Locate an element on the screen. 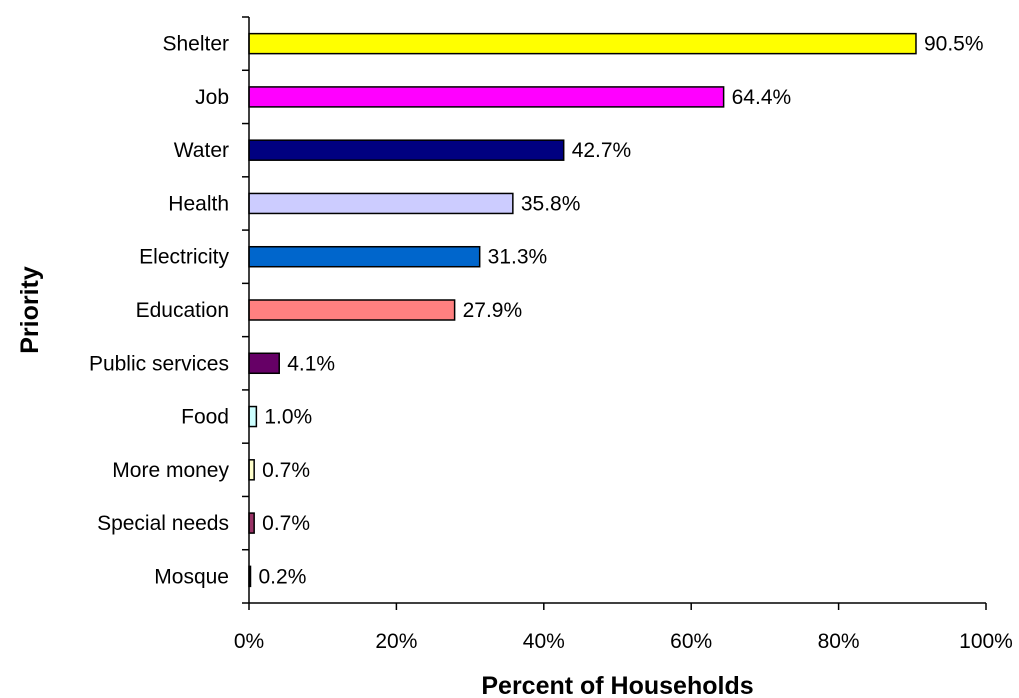 This screenshot has width=1019, height=698. x-tick-label: 20% is located at coordinates (396, 641).